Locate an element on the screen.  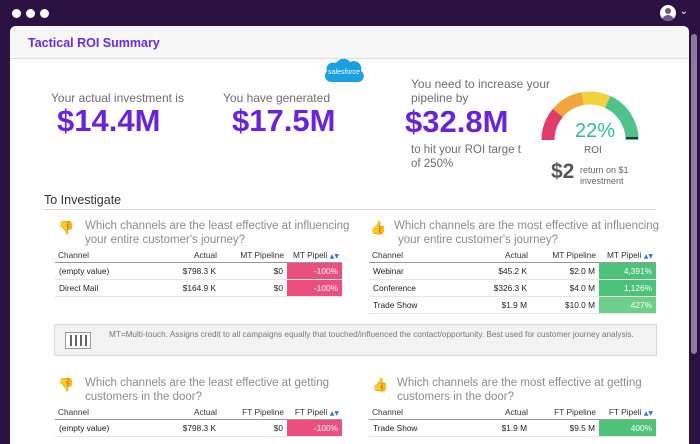
table-row: Direct Mail $164.9 K $0 -100% is located at coordinates (198, 288).